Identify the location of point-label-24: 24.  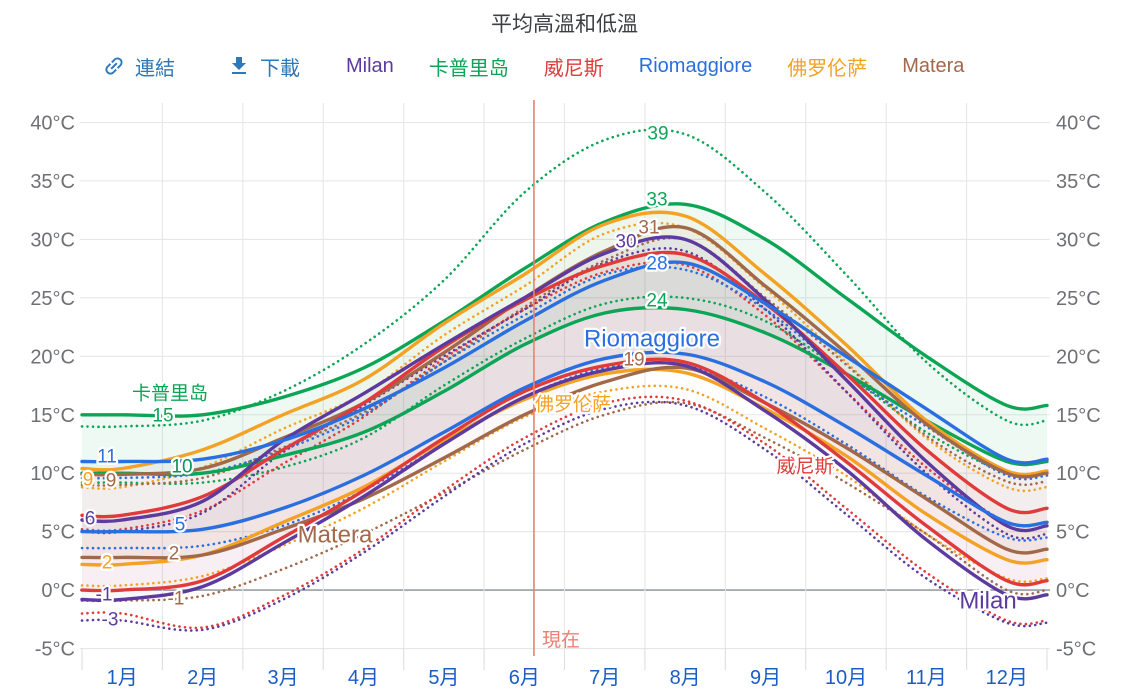
(657, 301).